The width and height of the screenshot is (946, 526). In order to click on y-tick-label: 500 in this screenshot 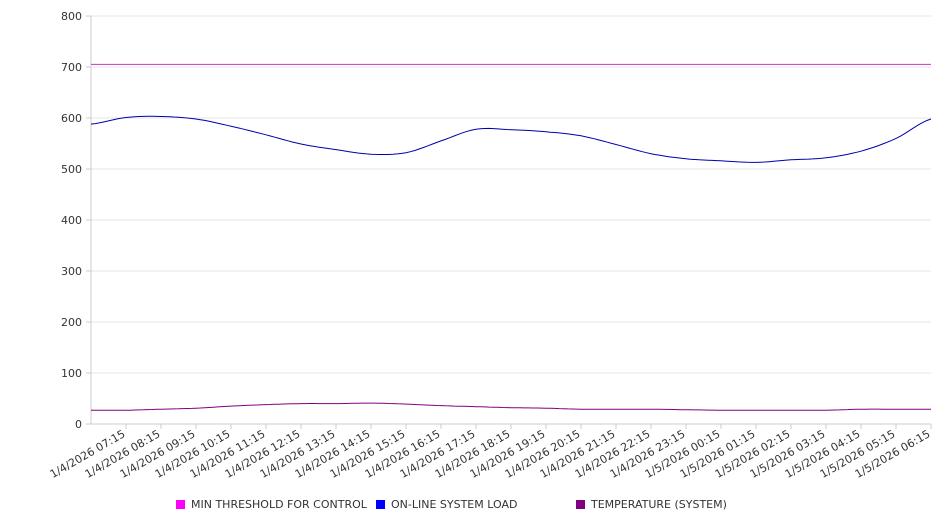, I will do `click(71, 169)`.